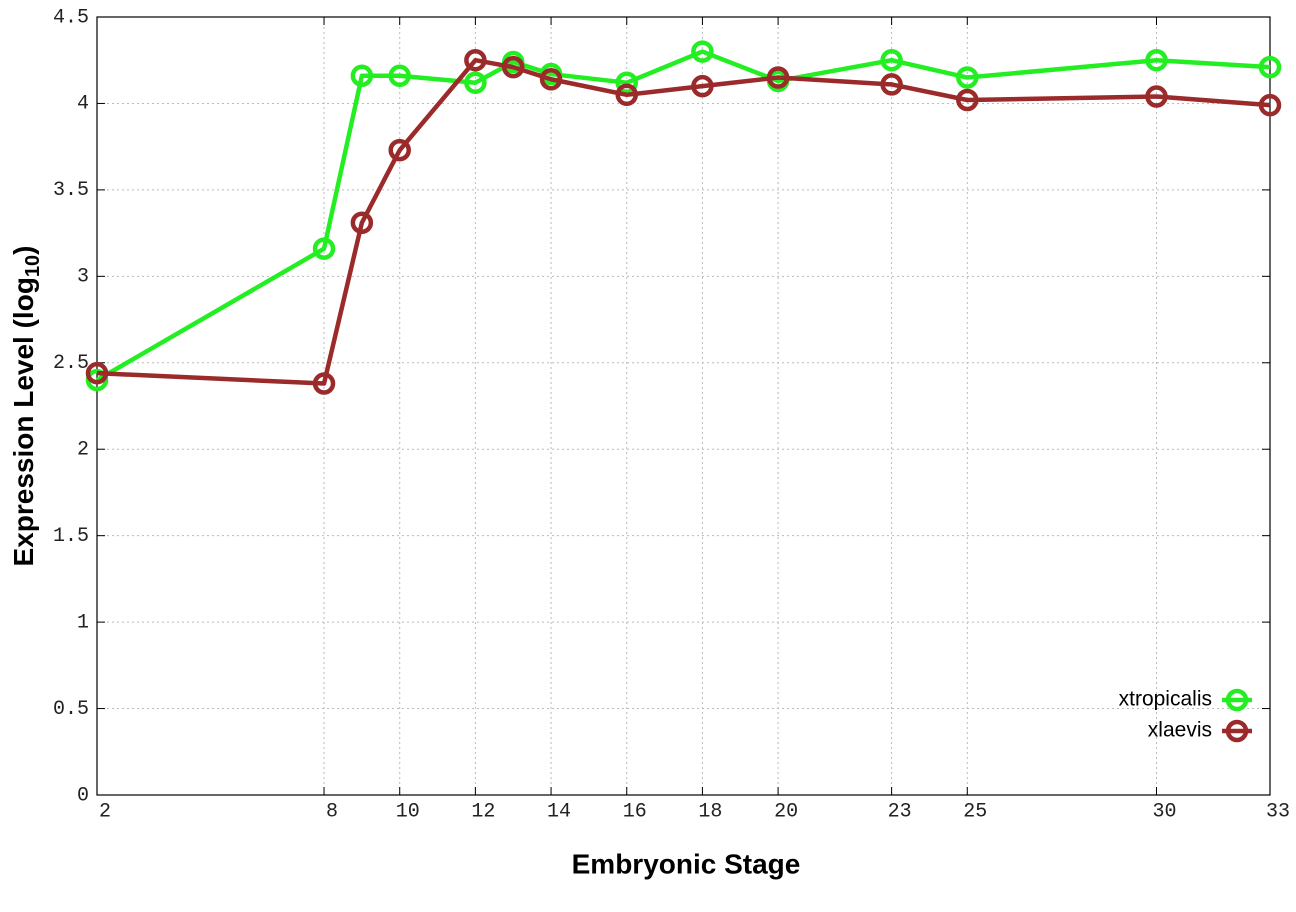 This screenshot has width=1296, height=912. Describe the element at coordinates (33, 266) in the screenshot. I see `y-axis-title-sub: 10` at that location.